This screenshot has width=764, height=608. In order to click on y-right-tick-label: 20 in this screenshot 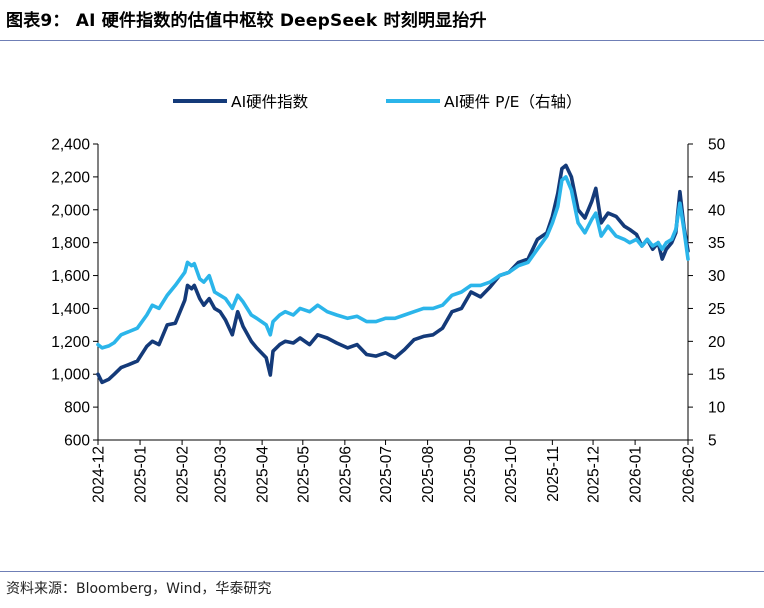, I will do `click(717, 342)`.